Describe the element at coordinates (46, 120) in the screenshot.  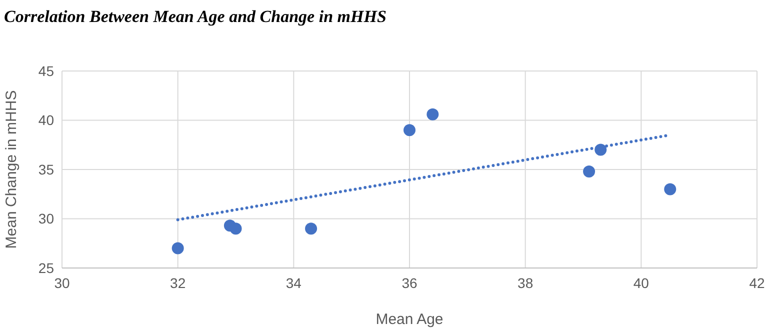
I see `y-tick-label: 40` at that location.